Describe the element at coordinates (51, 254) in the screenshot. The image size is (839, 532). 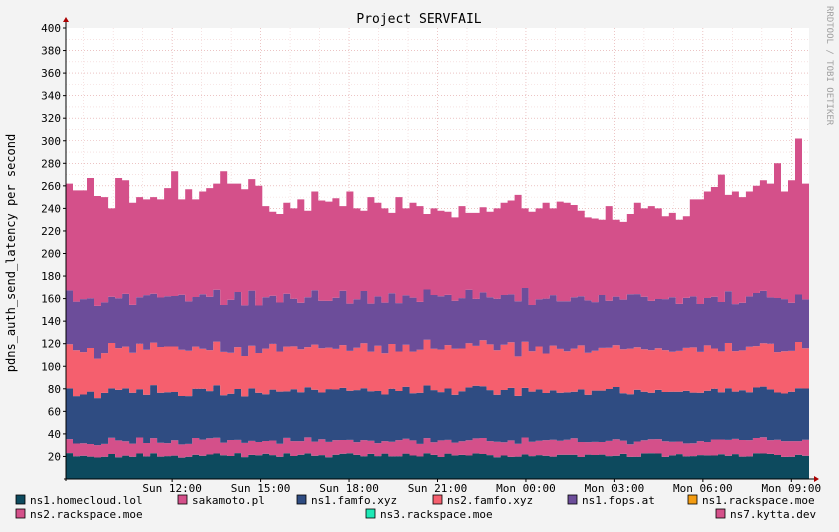
I see `y-tick-label: 200` at that location.